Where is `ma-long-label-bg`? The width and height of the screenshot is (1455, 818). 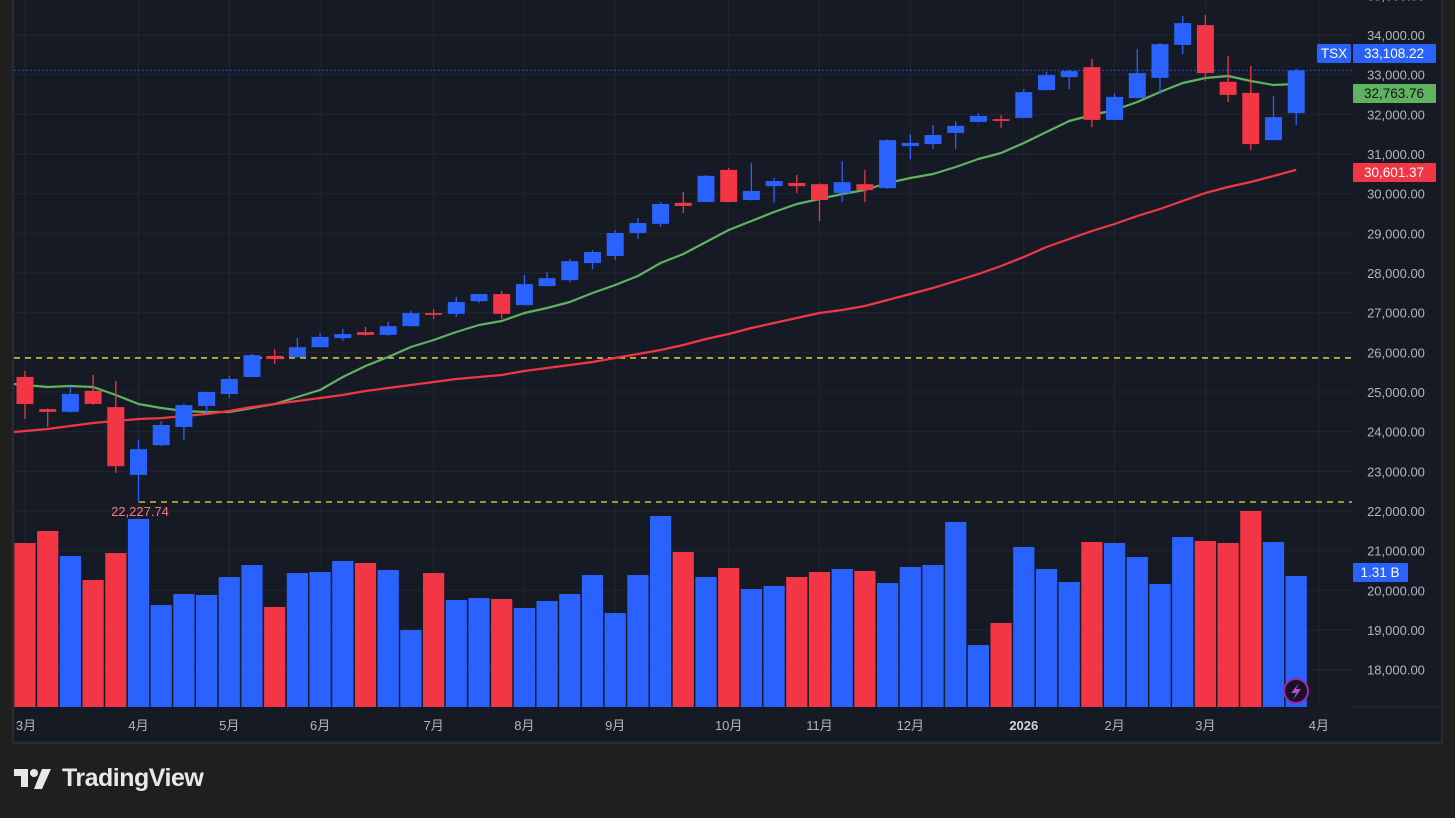
ma-long-label-bg is located at coordinates (1394, 172).